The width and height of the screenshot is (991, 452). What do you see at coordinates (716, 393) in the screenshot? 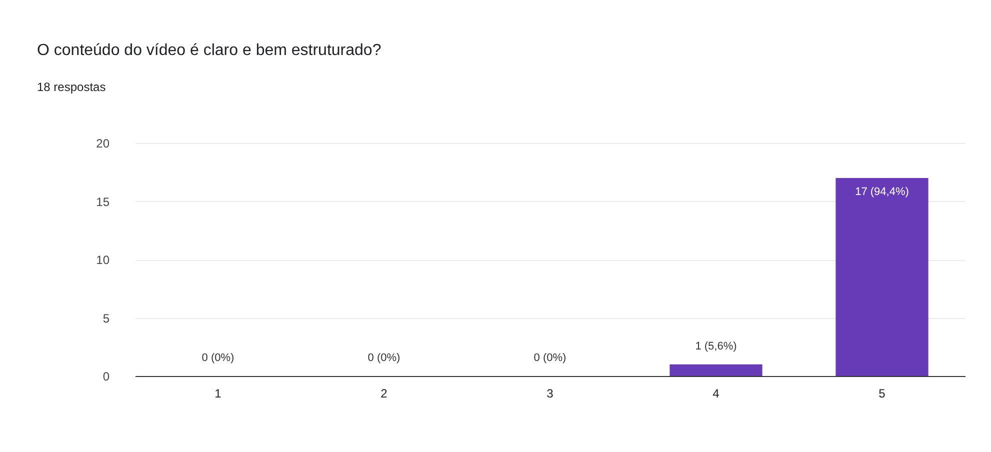
I see `x-tick-label: 4` at bounding box center [716, 393].